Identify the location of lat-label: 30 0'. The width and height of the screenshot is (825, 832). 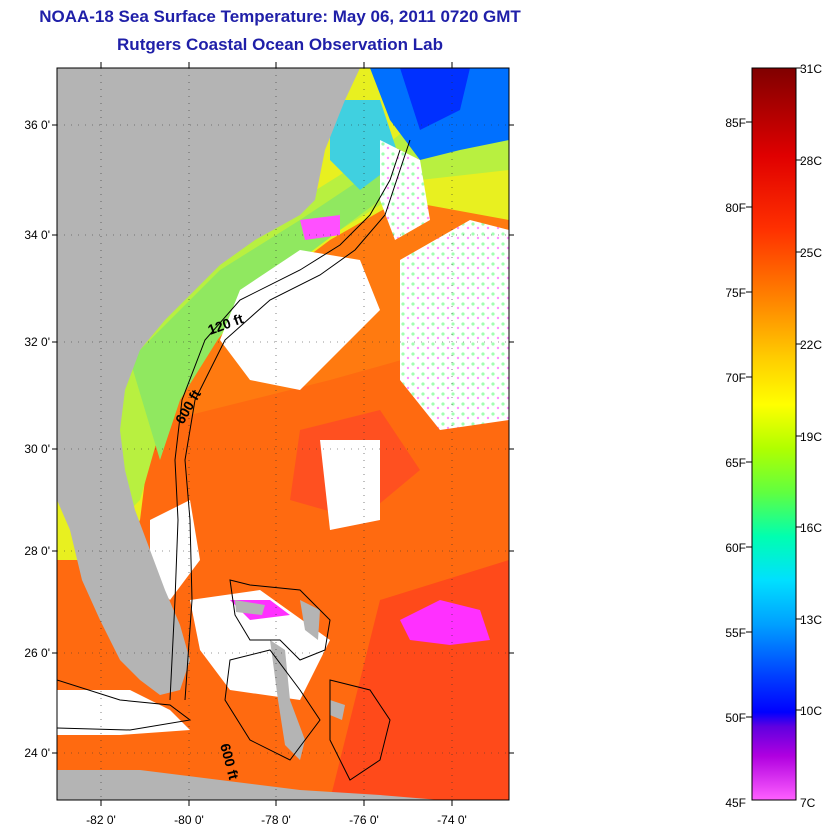
(37, 449).